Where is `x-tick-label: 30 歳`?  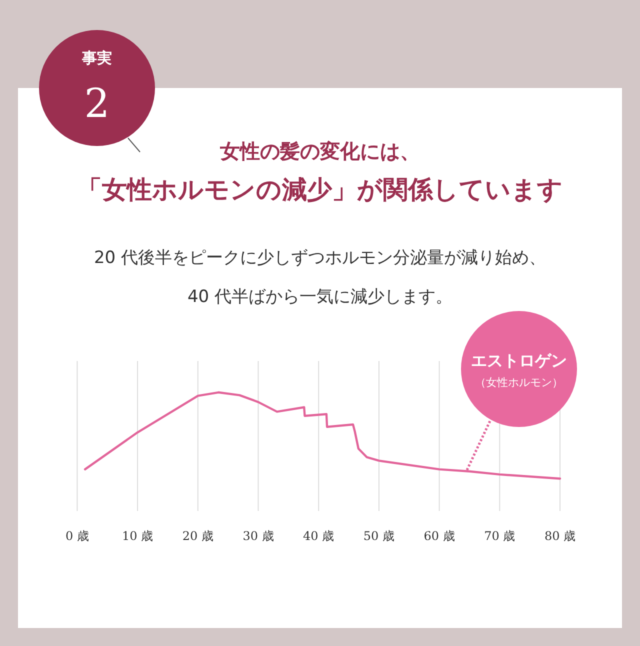 x-tick-label: 30 歳 is located at coordinates (258, 536).